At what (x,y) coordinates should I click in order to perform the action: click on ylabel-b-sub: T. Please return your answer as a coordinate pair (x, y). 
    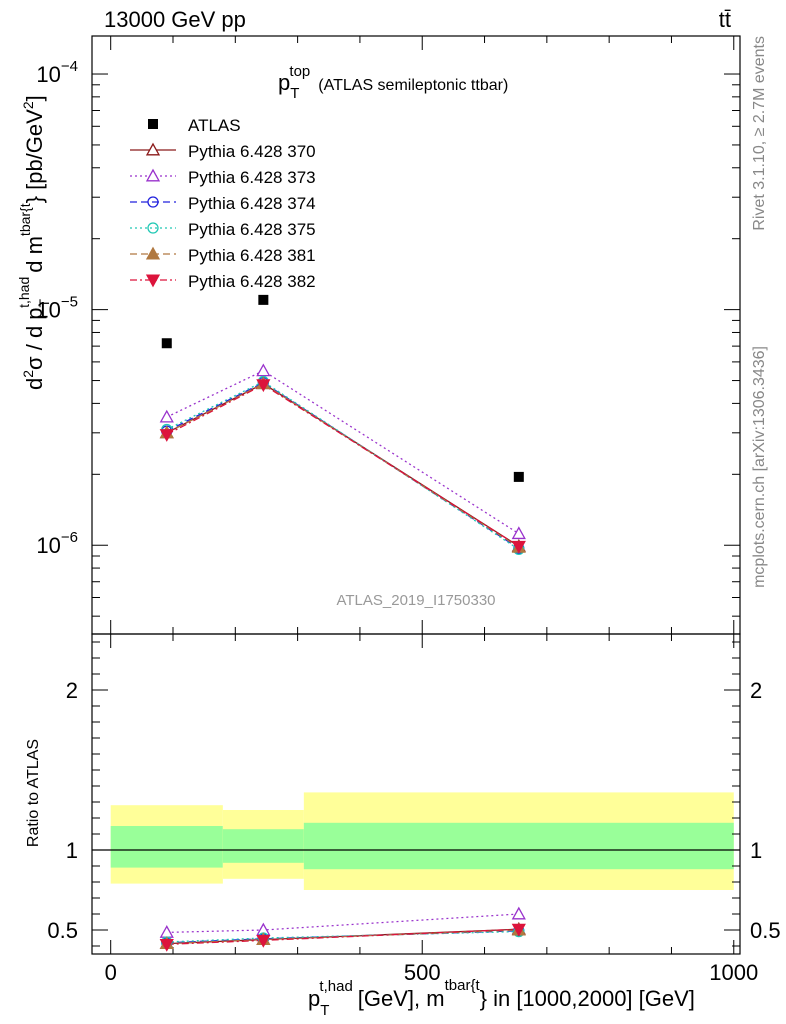
    Looking at the image, I should click on (44, 302).